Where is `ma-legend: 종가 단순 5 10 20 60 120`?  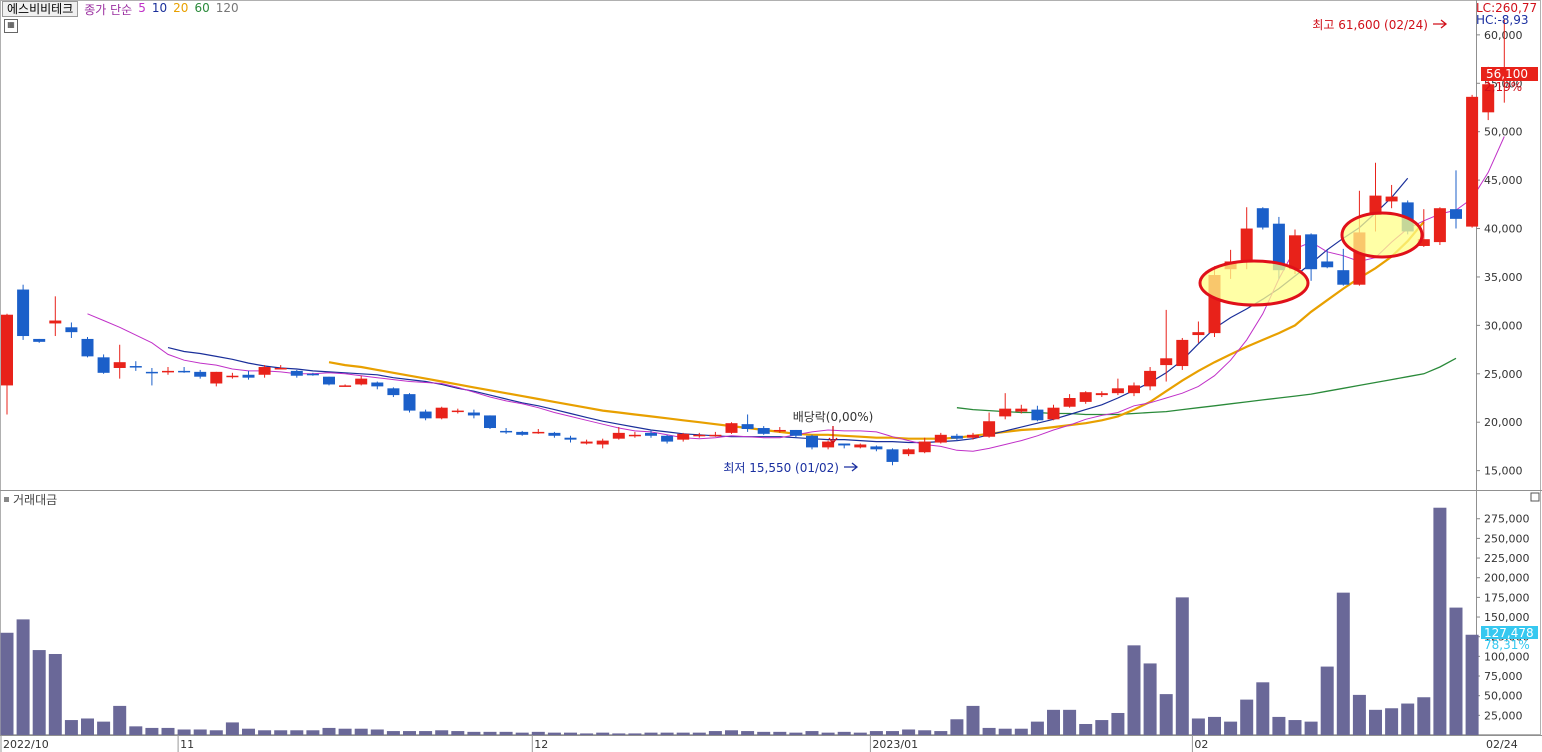
ma-legend: 종가 단순 5 10 20 60 120 is located at coordinates (161, 9).